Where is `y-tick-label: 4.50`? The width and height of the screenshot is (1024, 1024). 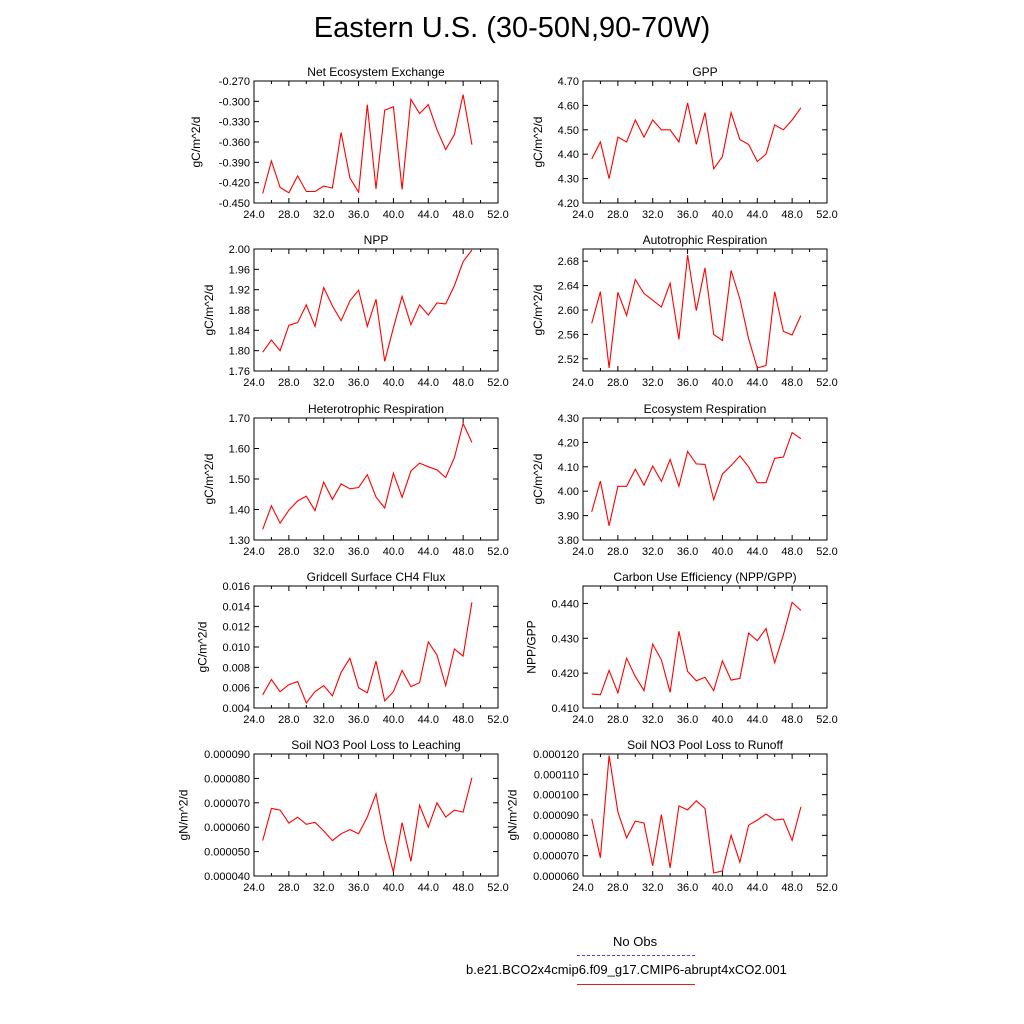 y-tick-label: 4.50 is located at coordinates (568, 131).